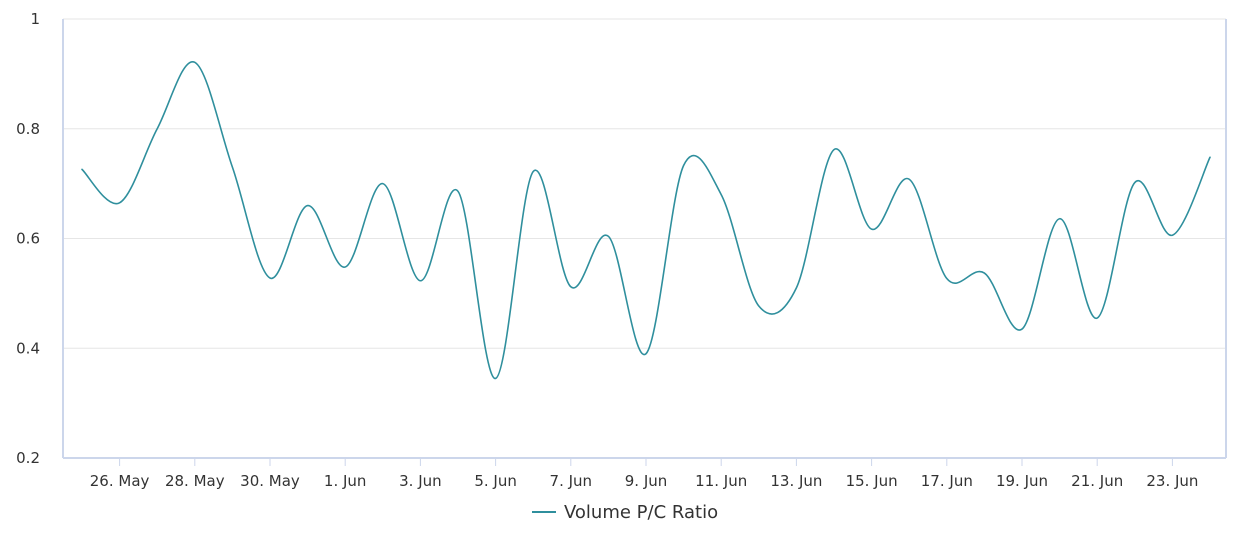 This screenshot has height=536, width=1234. What do you see at coordinates (796, 481) in the screenshot?
I see `x-tick-label: 13. Jun` at bounding box center [796, 481].